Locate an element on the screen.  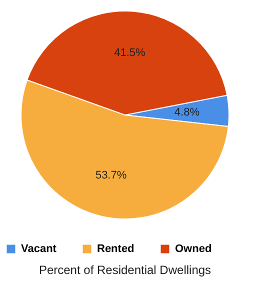
legend-label: Vacant is located at coordinates (39, 249).